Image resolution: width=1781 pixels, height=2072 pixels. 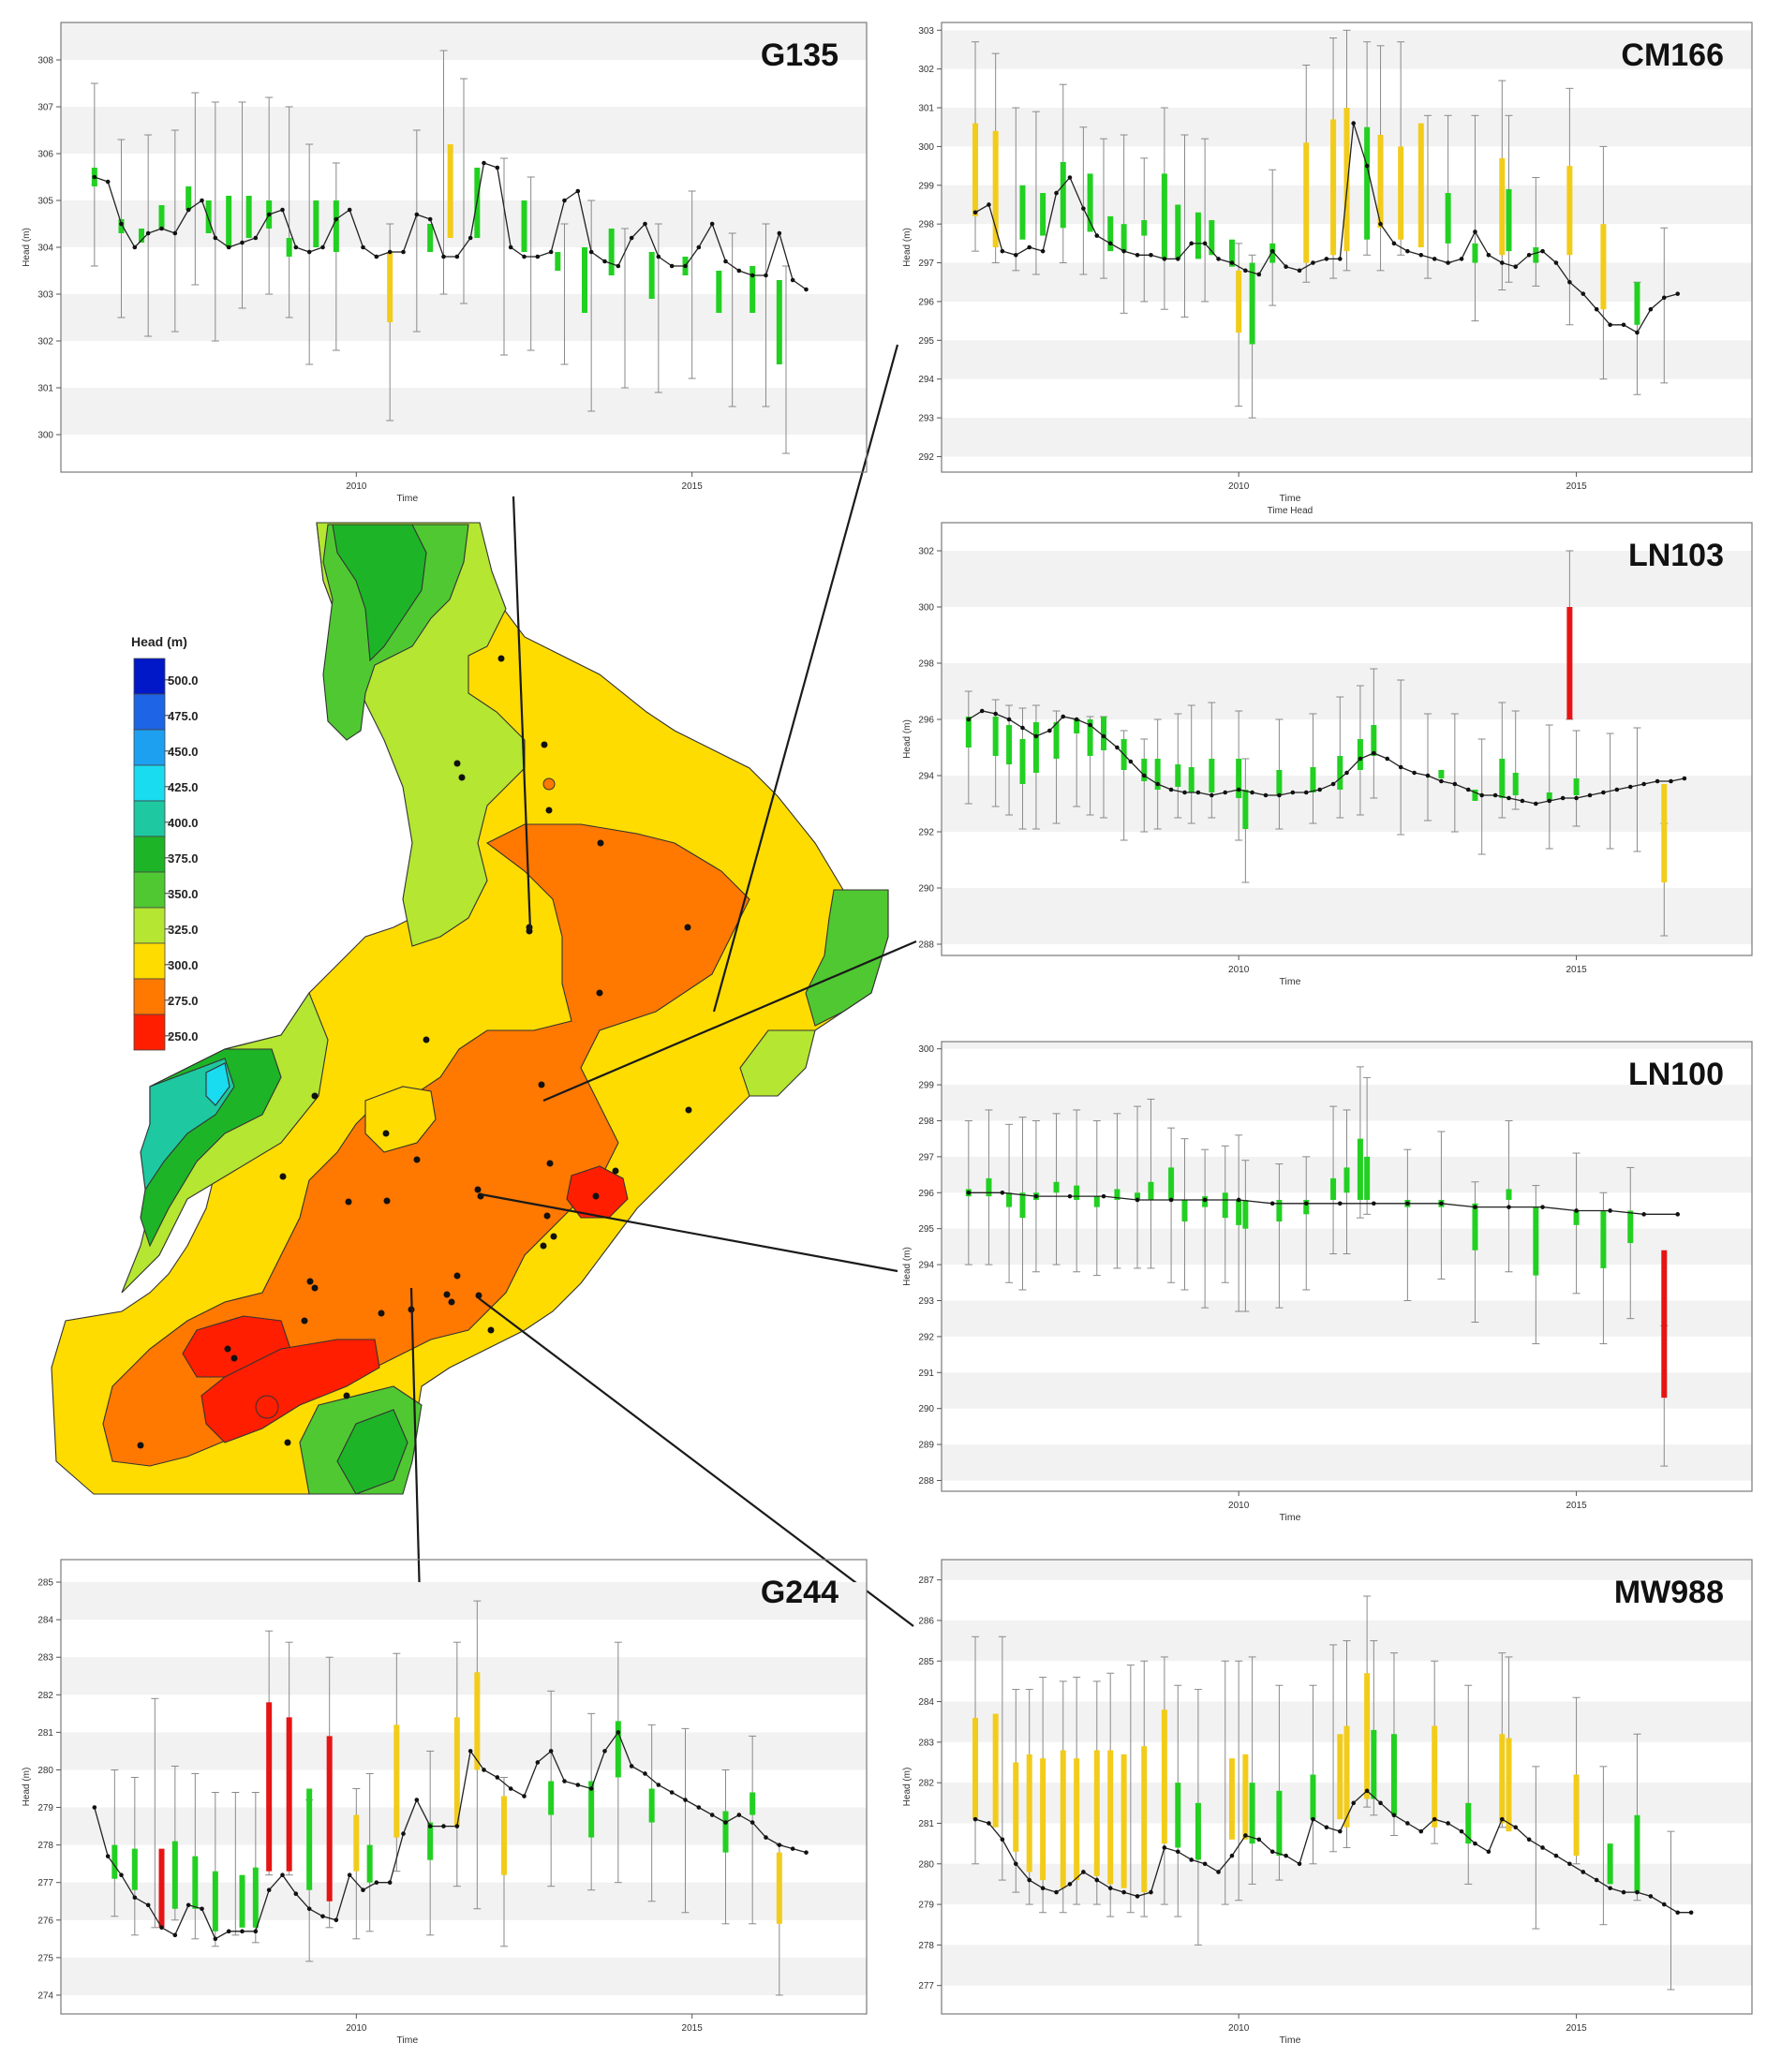 I want to click on y-tick-label: 290, so click(x=926, y=1409).